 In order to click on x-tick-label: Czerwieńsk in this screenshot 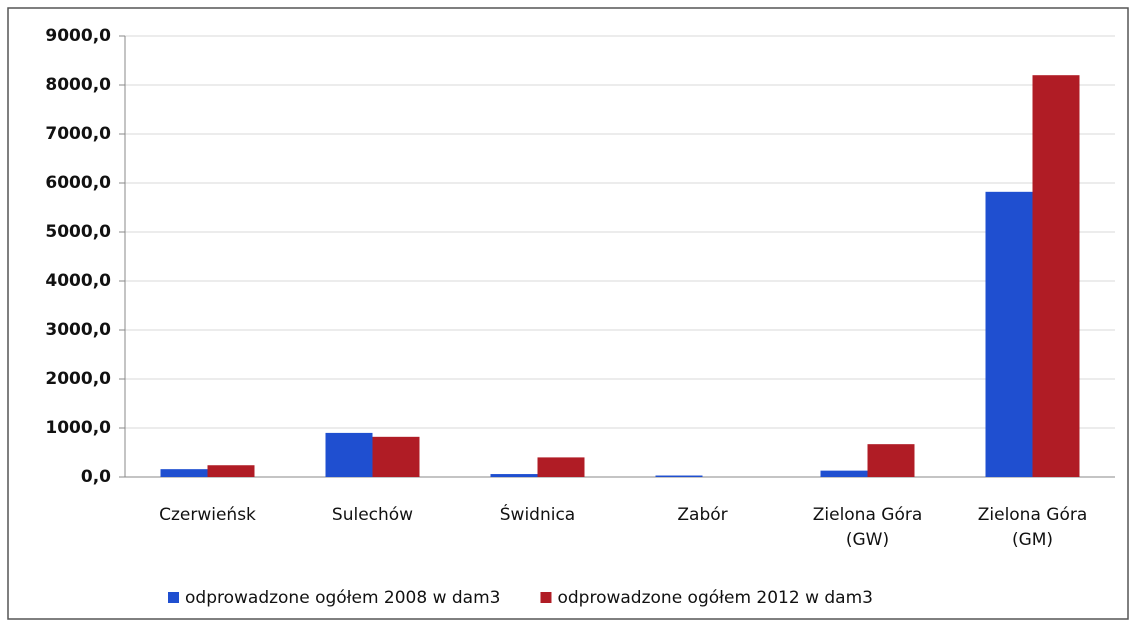, I will do `click(207, 515)`.